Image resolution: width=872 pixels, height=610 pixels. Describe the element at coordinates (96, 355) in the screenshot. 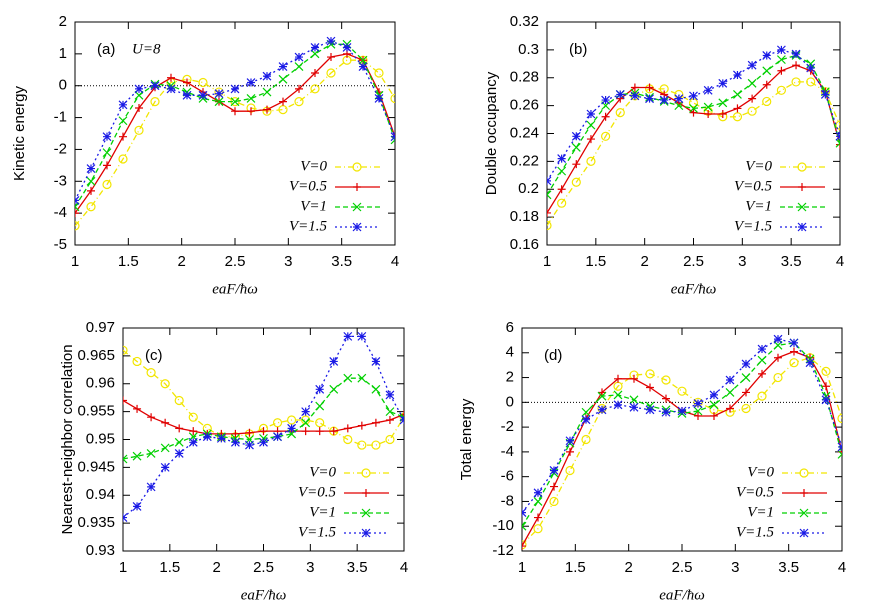

I see `y-tick-label: 0.965` at that location.